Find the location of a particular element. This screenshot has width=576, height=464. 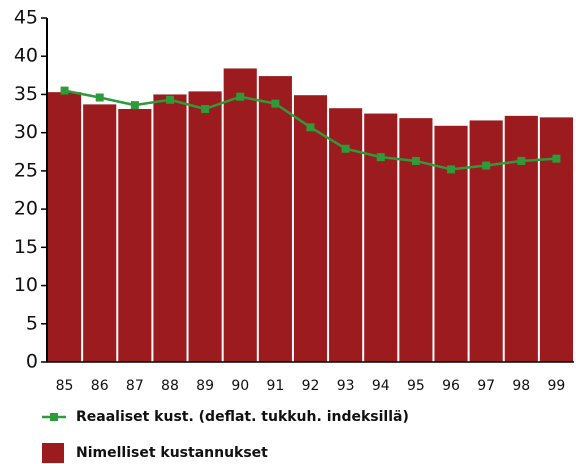

legend-marker is located at coordinates (54, 417).